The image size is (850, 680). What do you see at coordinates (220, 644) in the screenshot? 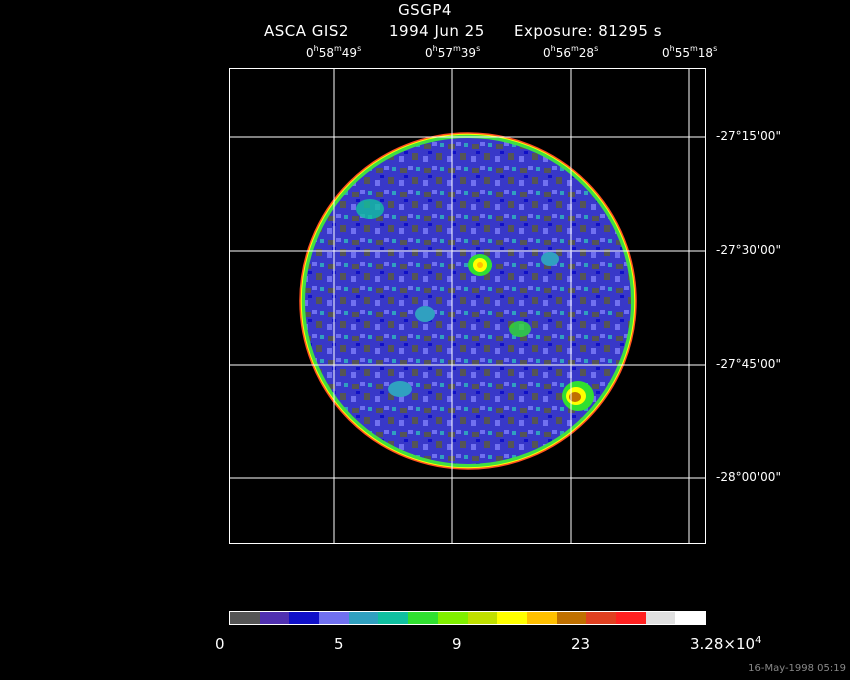
I see `colorbar-label: 0` at bounding box center [220, 644].